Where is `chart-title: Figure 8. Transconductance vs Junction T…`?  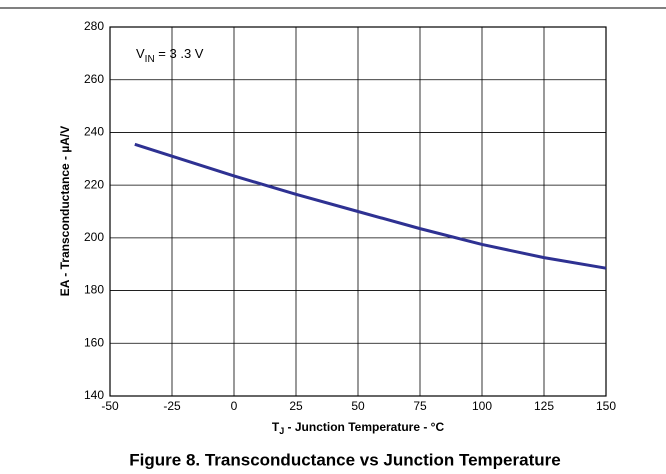 chart-title: Figure 8. Transconductance vs Junction T… is located at coordinates (344, 459).